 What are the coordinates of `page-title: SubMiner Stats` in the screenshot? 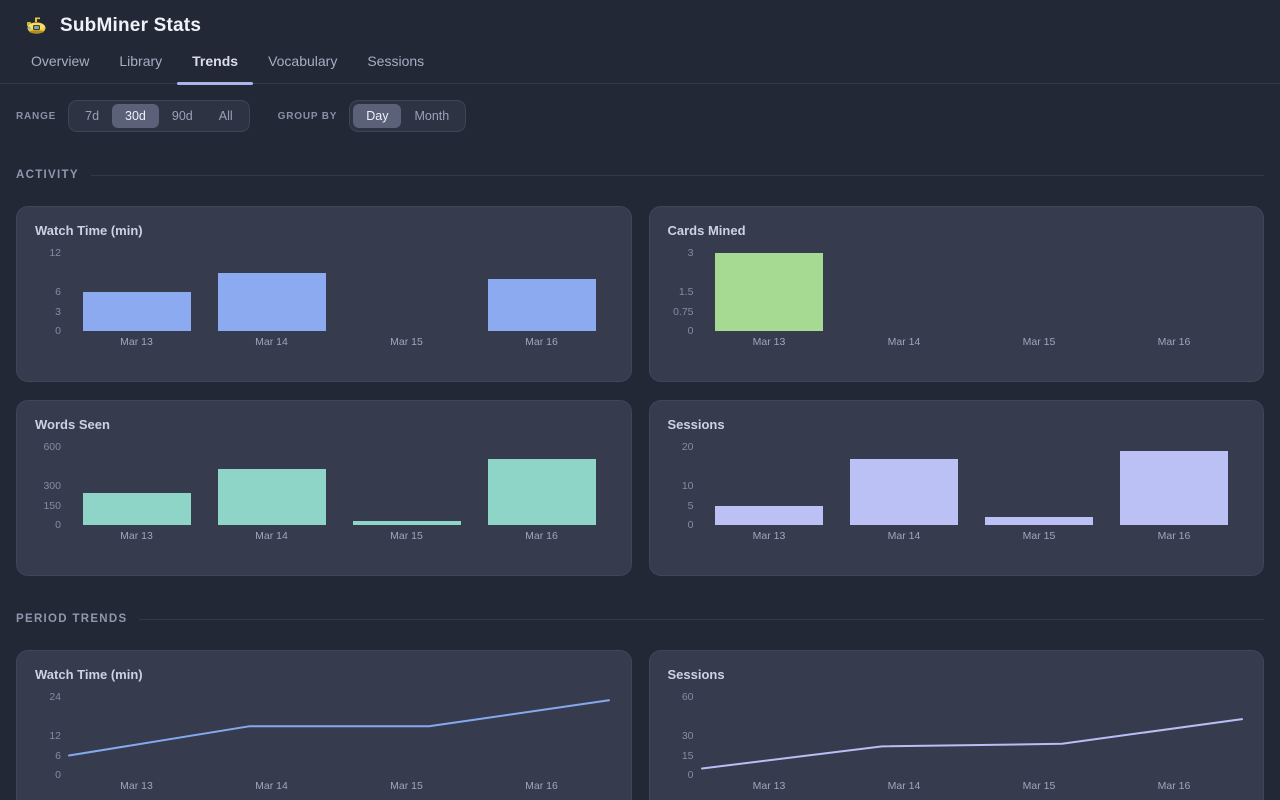 It's located at (131, 25).